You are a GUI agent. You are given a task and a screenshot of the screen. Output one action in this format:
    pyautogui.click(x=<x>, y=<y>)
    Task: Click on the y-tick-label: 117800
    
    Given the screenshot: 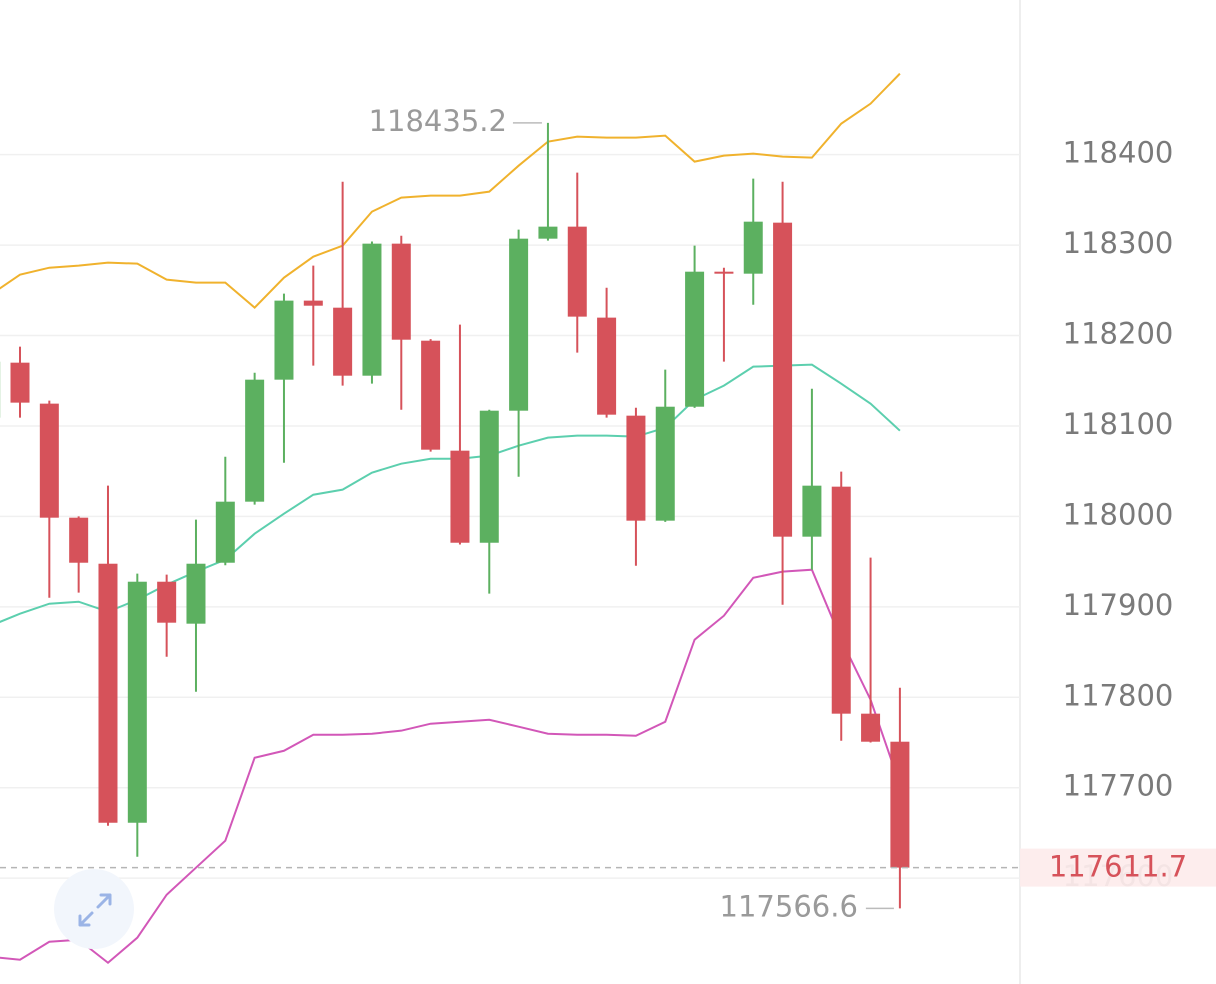 What is the action you would take?
    pyautogui.click(x=1118, y=695)
    